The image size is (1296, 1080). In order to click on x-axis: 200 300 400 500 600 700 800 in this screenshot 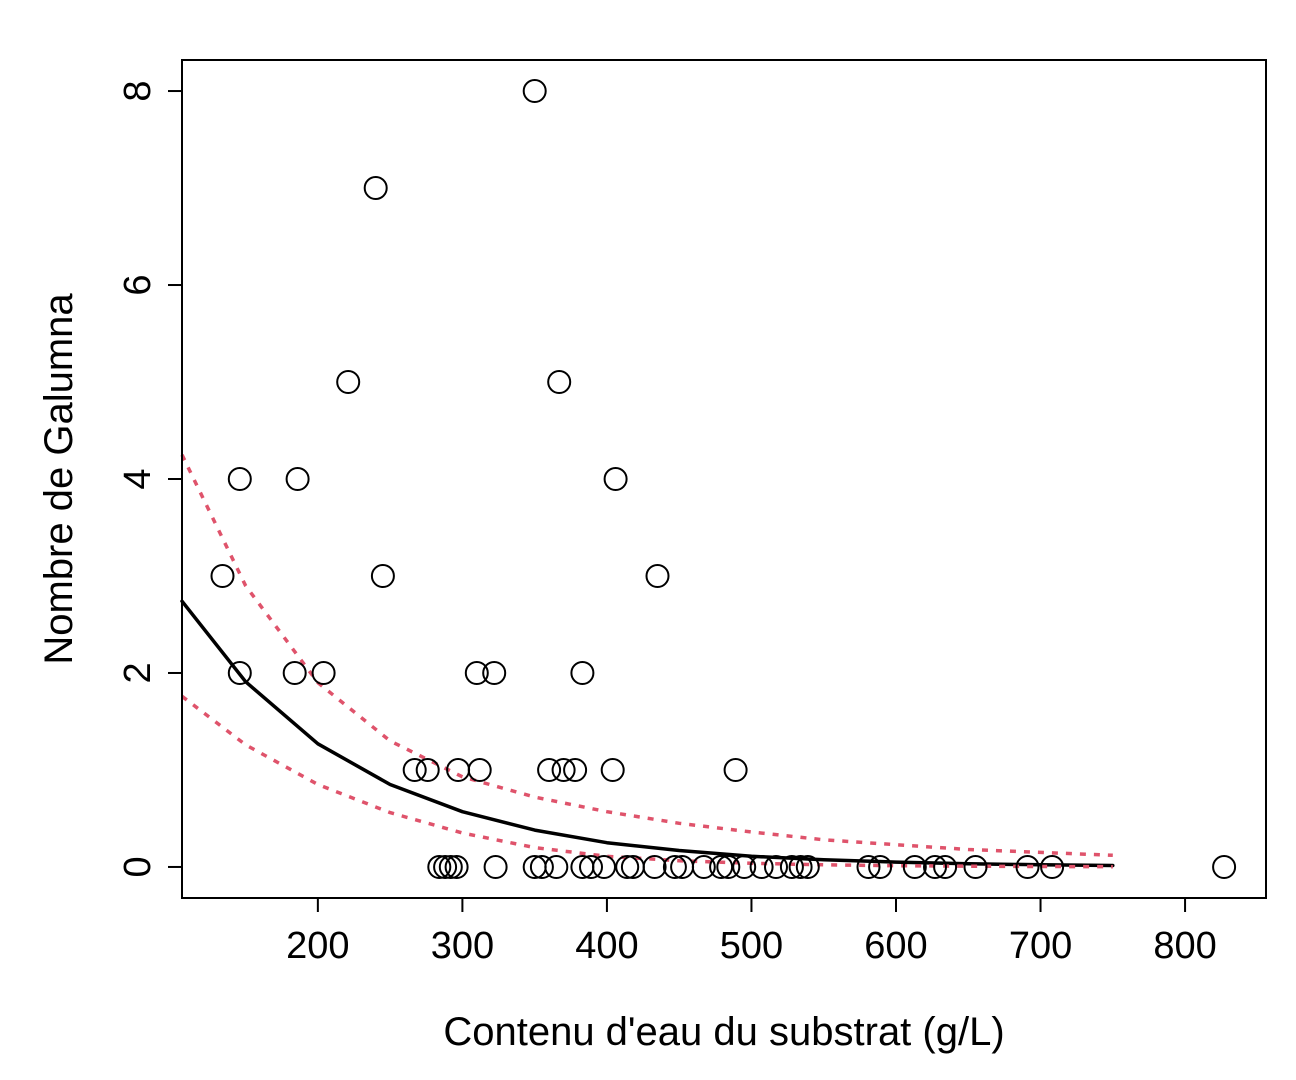, I will do `click(751, 932)`.